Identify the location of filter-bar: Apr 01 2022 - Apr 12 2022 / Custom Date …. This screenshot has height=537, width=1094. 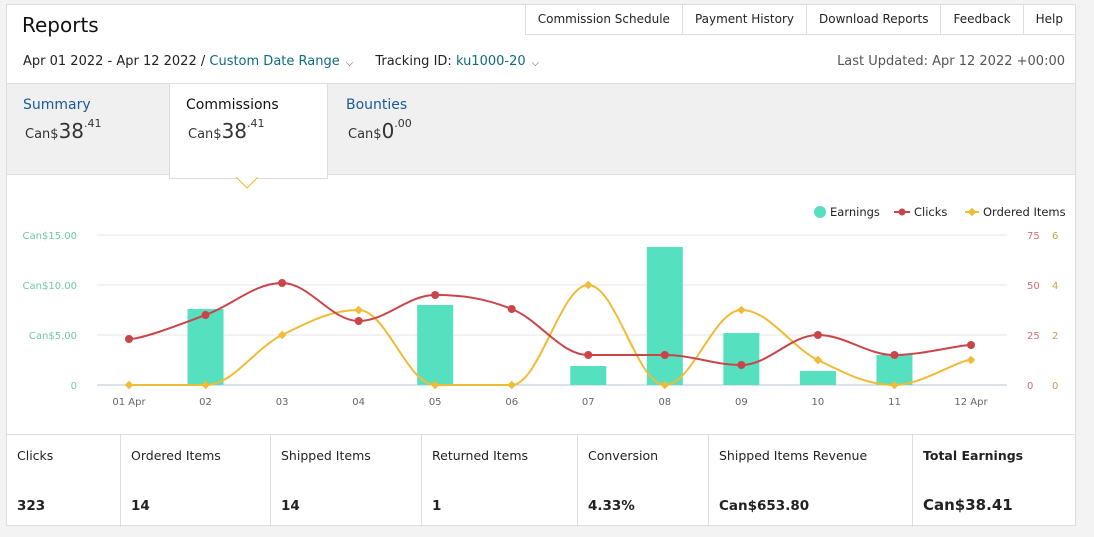
(281, 61).